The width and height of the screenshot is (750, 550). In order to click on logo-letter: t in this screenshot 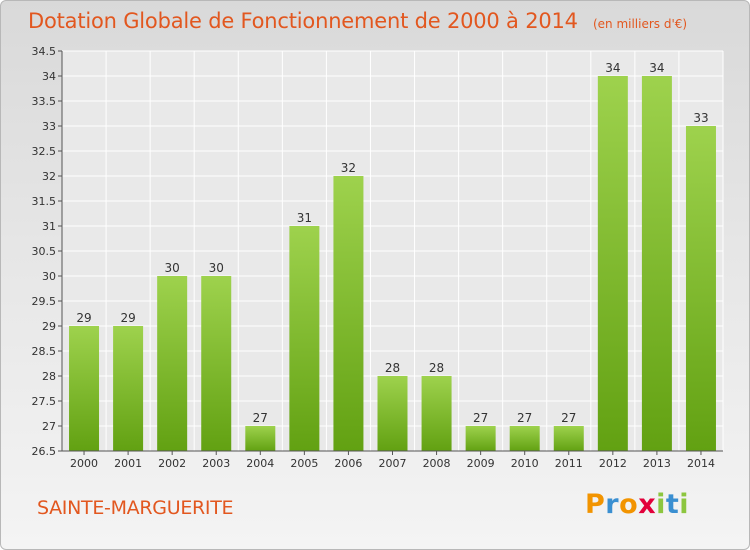, I will do `click(672, 504)`.